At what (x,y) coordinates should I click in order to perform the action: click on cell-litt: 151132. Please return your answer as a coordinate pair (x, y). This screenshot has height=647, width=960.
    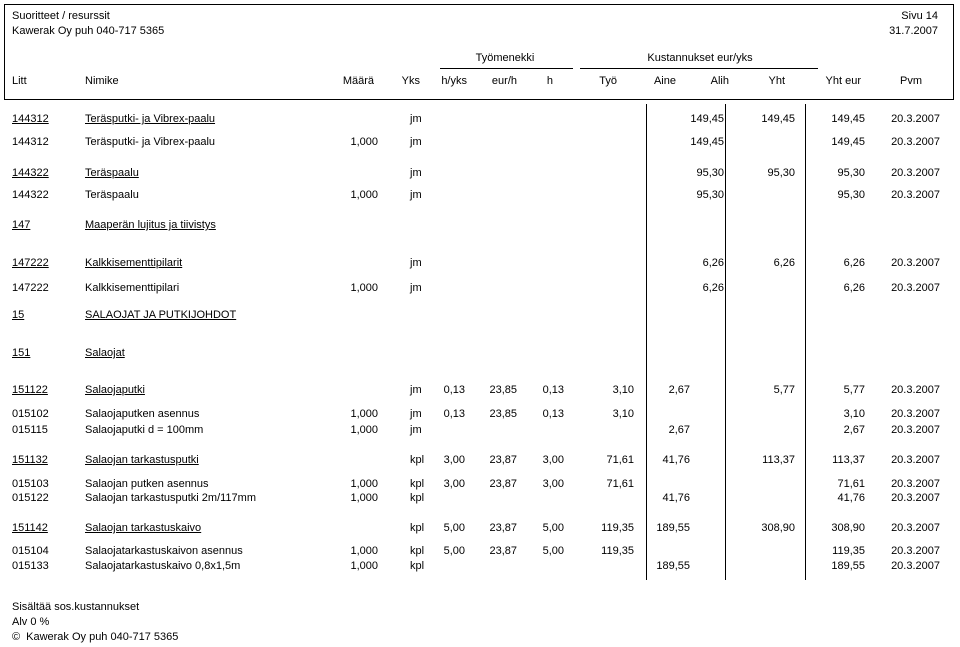
    Looking at the image, I should click on (30, 460).